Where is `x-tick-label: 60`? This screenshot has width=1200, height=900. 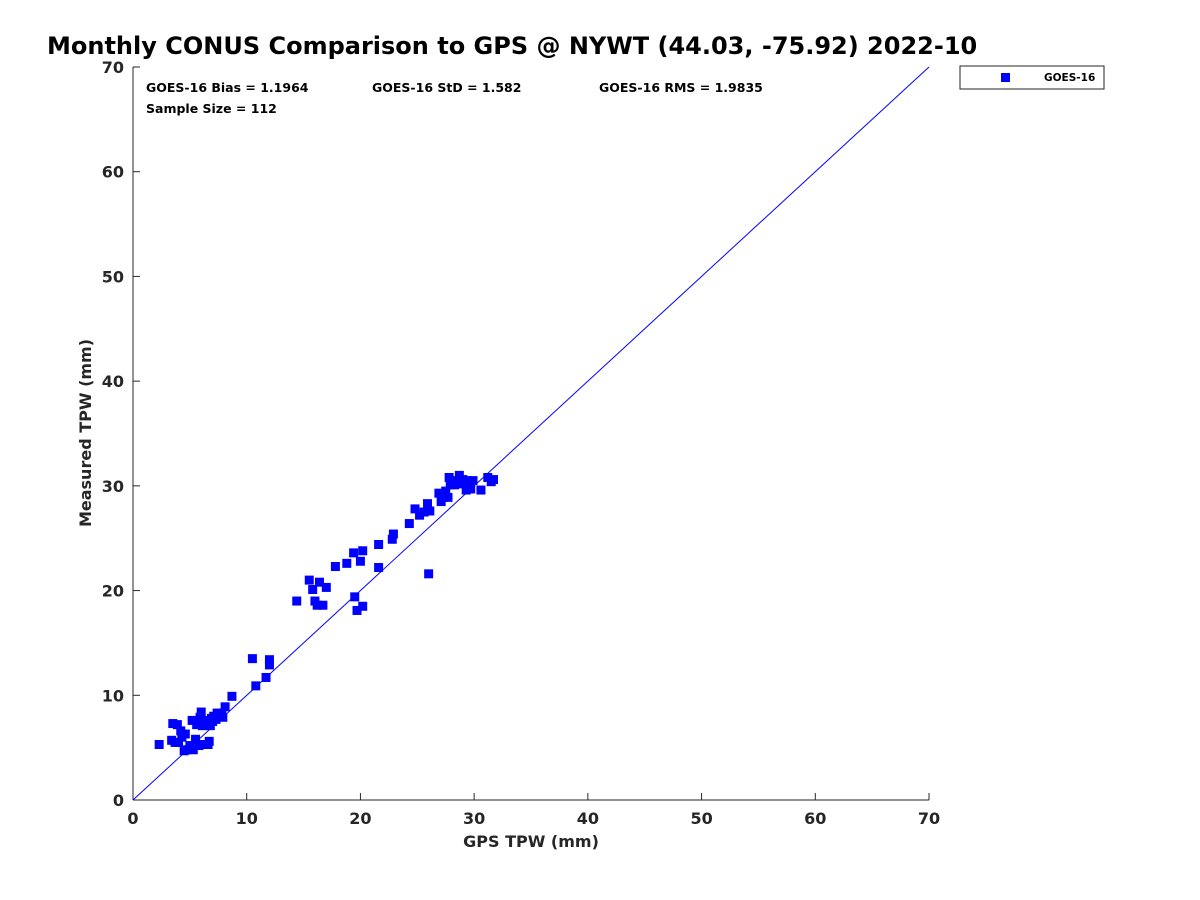
x-tick-label: 60 is located at coordinates (815, 818).